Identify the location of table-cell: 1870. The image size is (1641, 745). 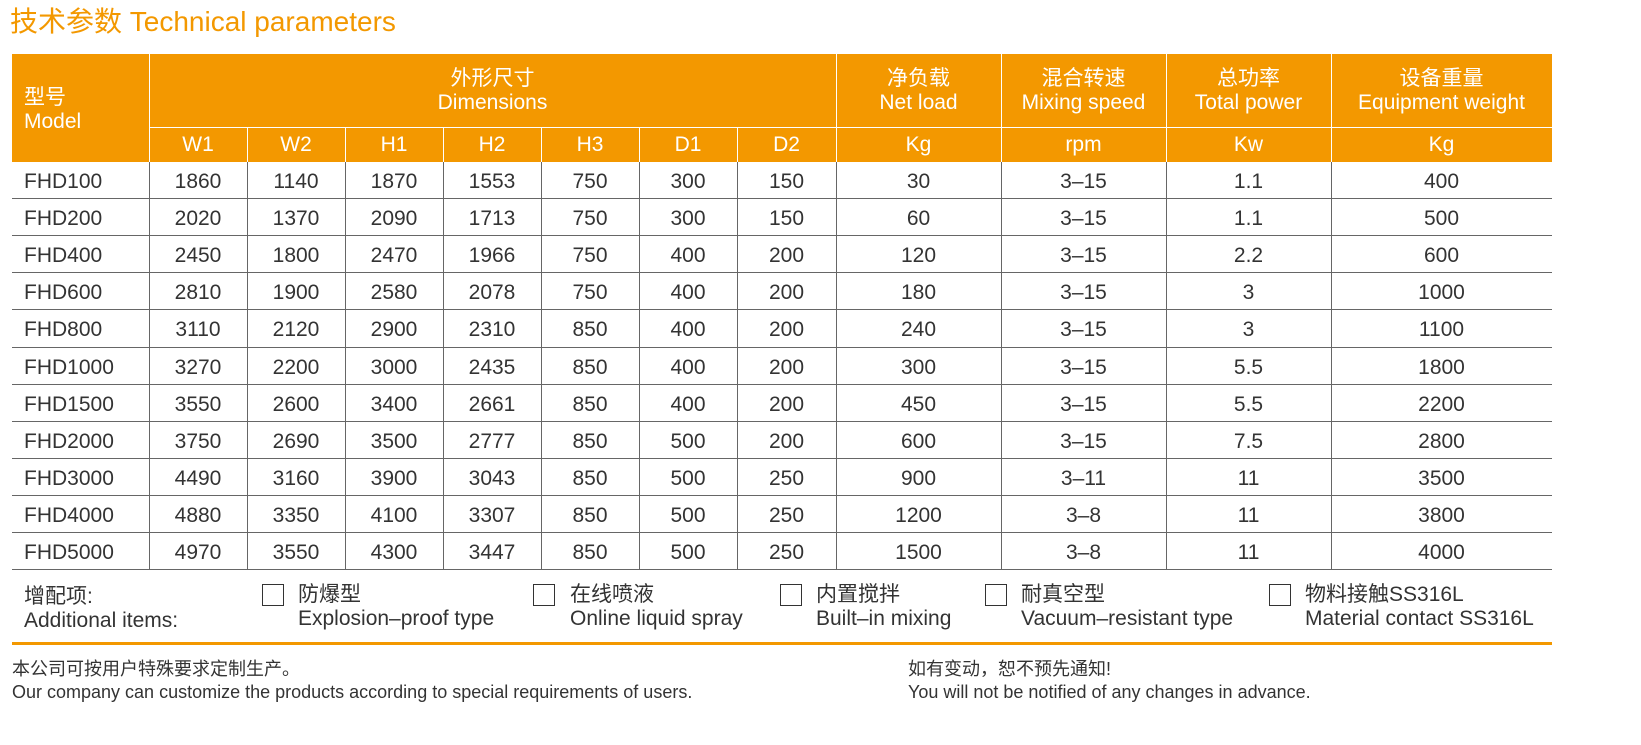
(394, 182).